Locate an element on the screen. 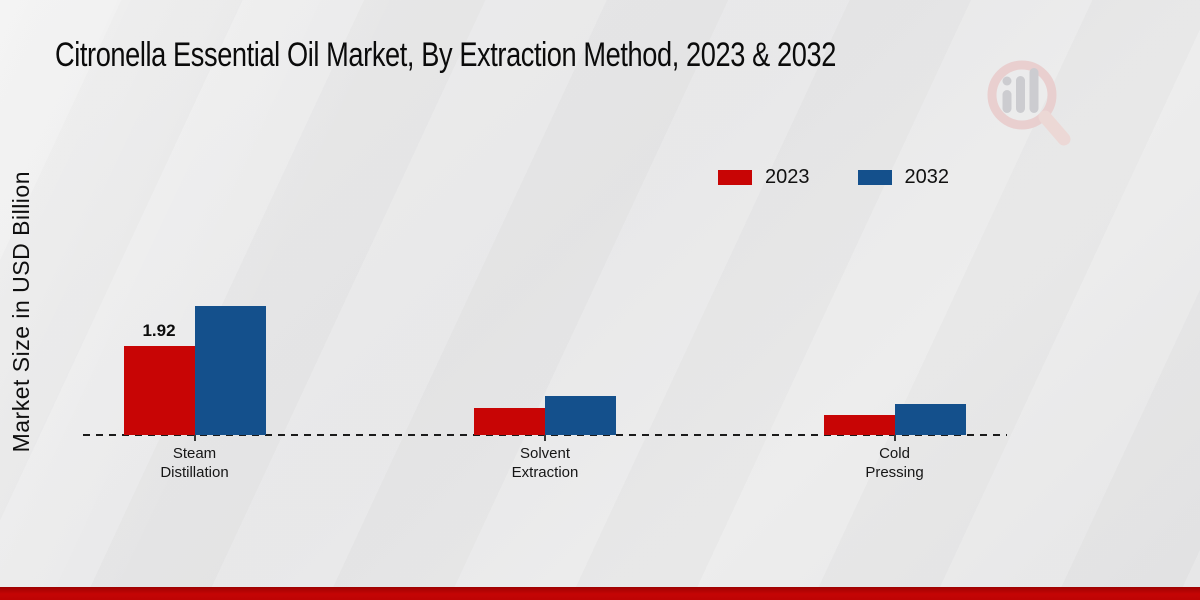 This screenshot has width=1200, height=600. y-axis-label-text: Market Size in USD Billion is located at coordinates (20, 312).